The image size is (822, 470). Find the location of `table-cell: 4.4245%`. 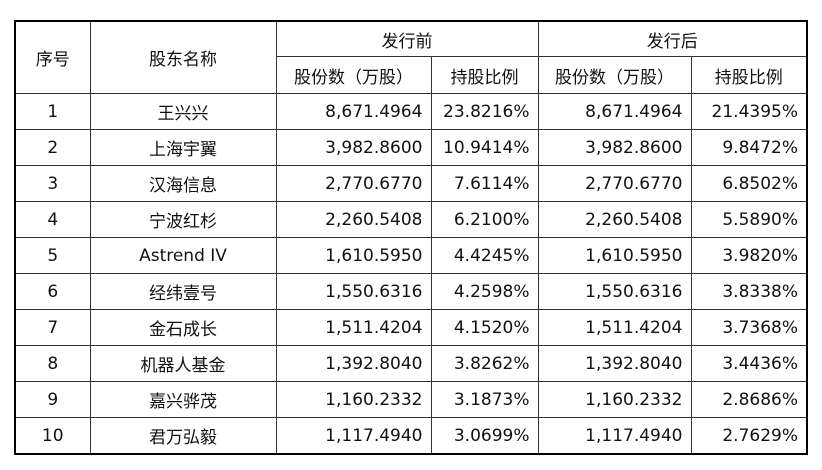

table-cell: 4.4245% is located at coordinates (484, 255).